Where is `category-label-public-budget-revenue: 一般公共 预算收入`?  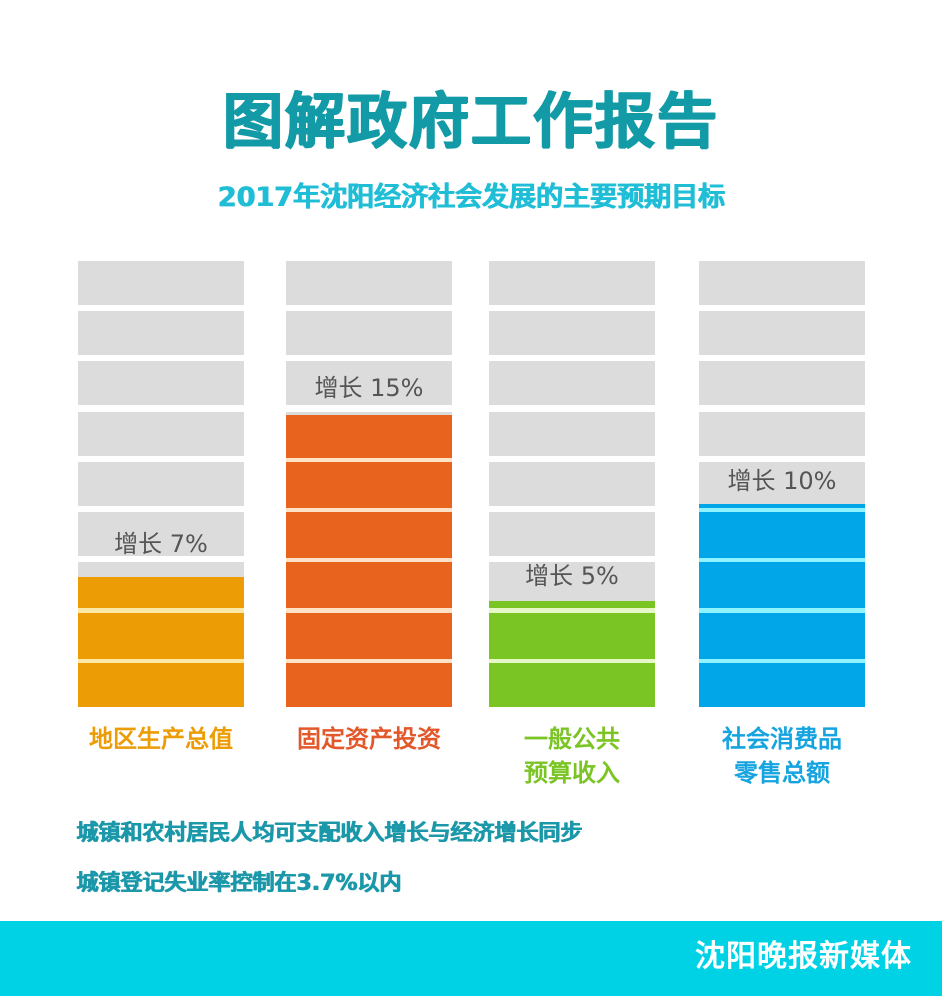 category-label-public-budget-revenue: 一般公共 预算收入 is located at coordinates (572, 756).